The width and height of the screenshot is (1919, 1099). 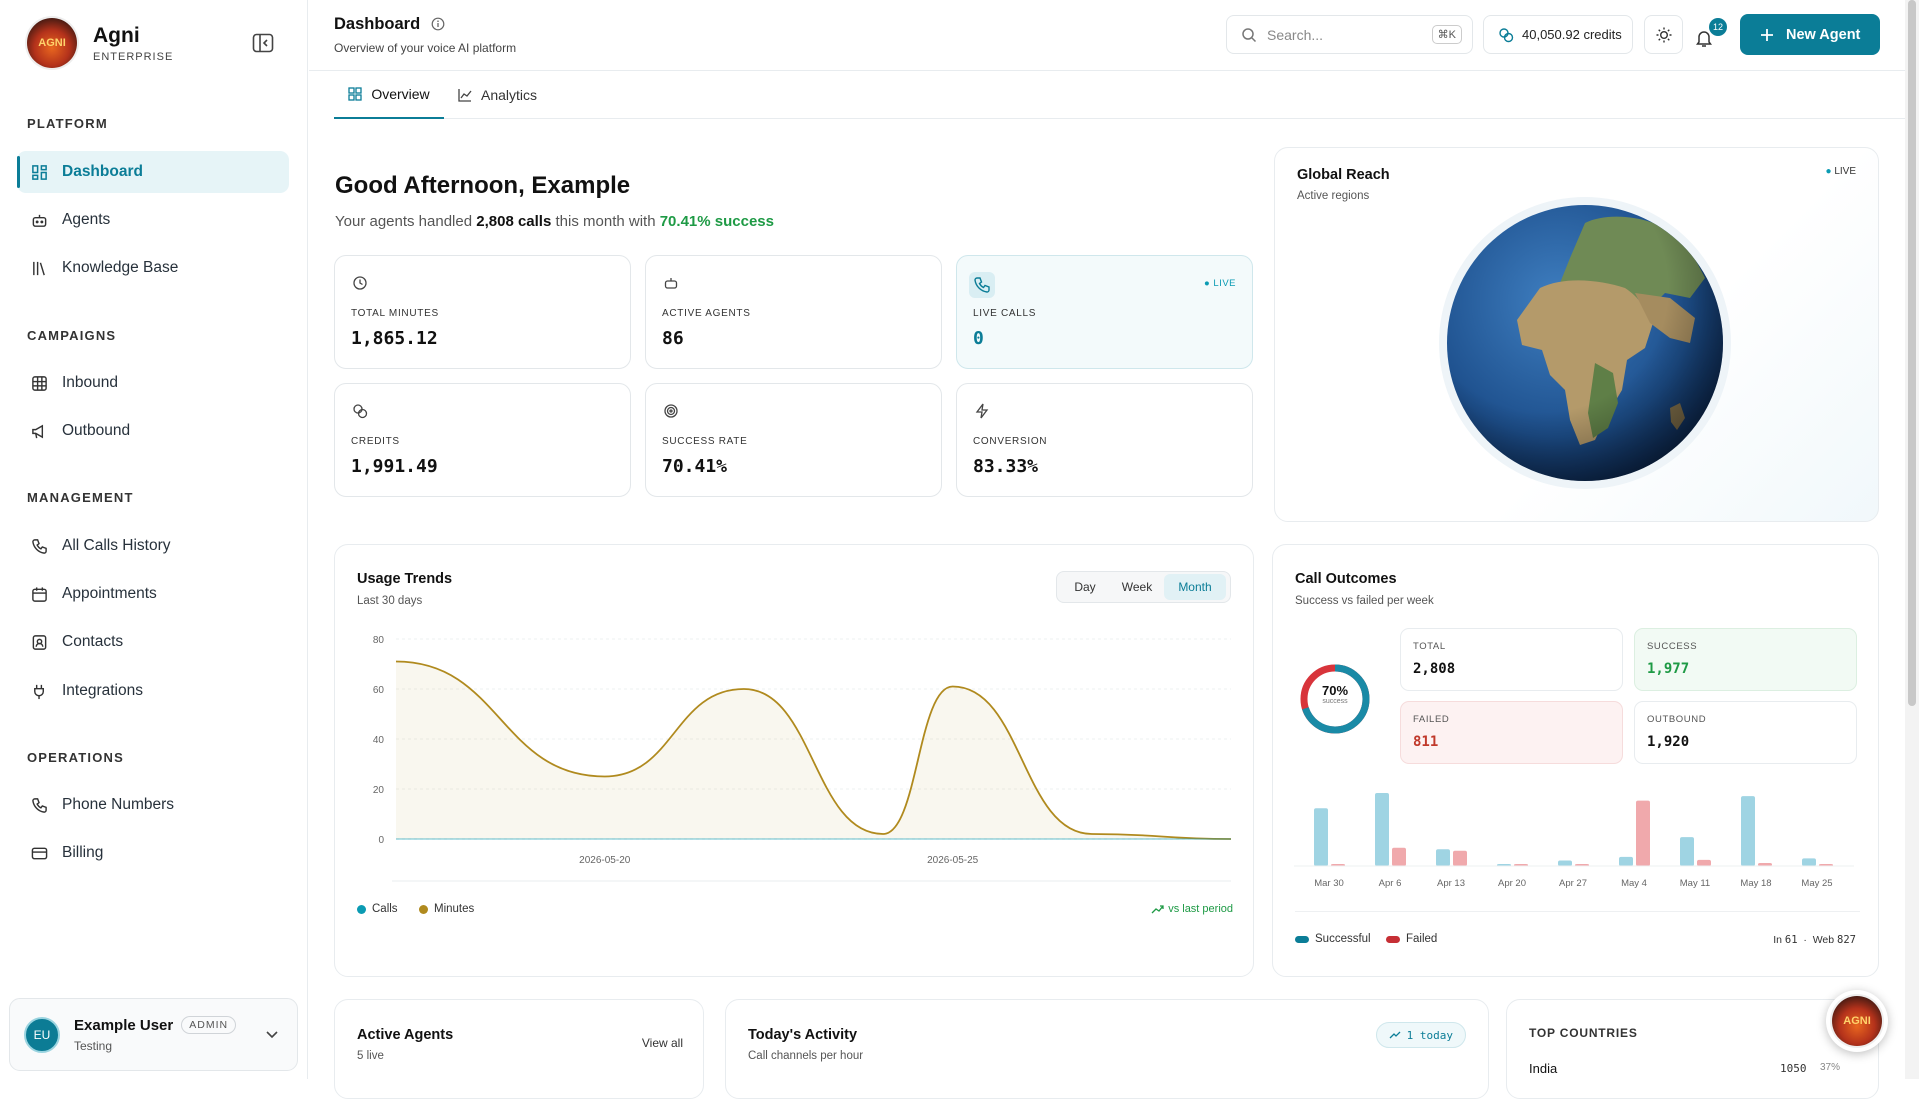 I want to click on notification-count-badge: 12, so click(x=1718, y=27).